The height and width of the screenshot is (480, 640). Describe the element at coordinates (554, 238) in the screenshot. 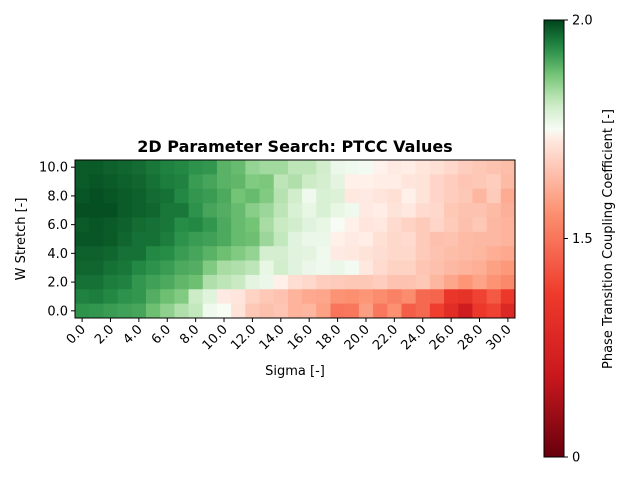

I see `colorbar` at that location.